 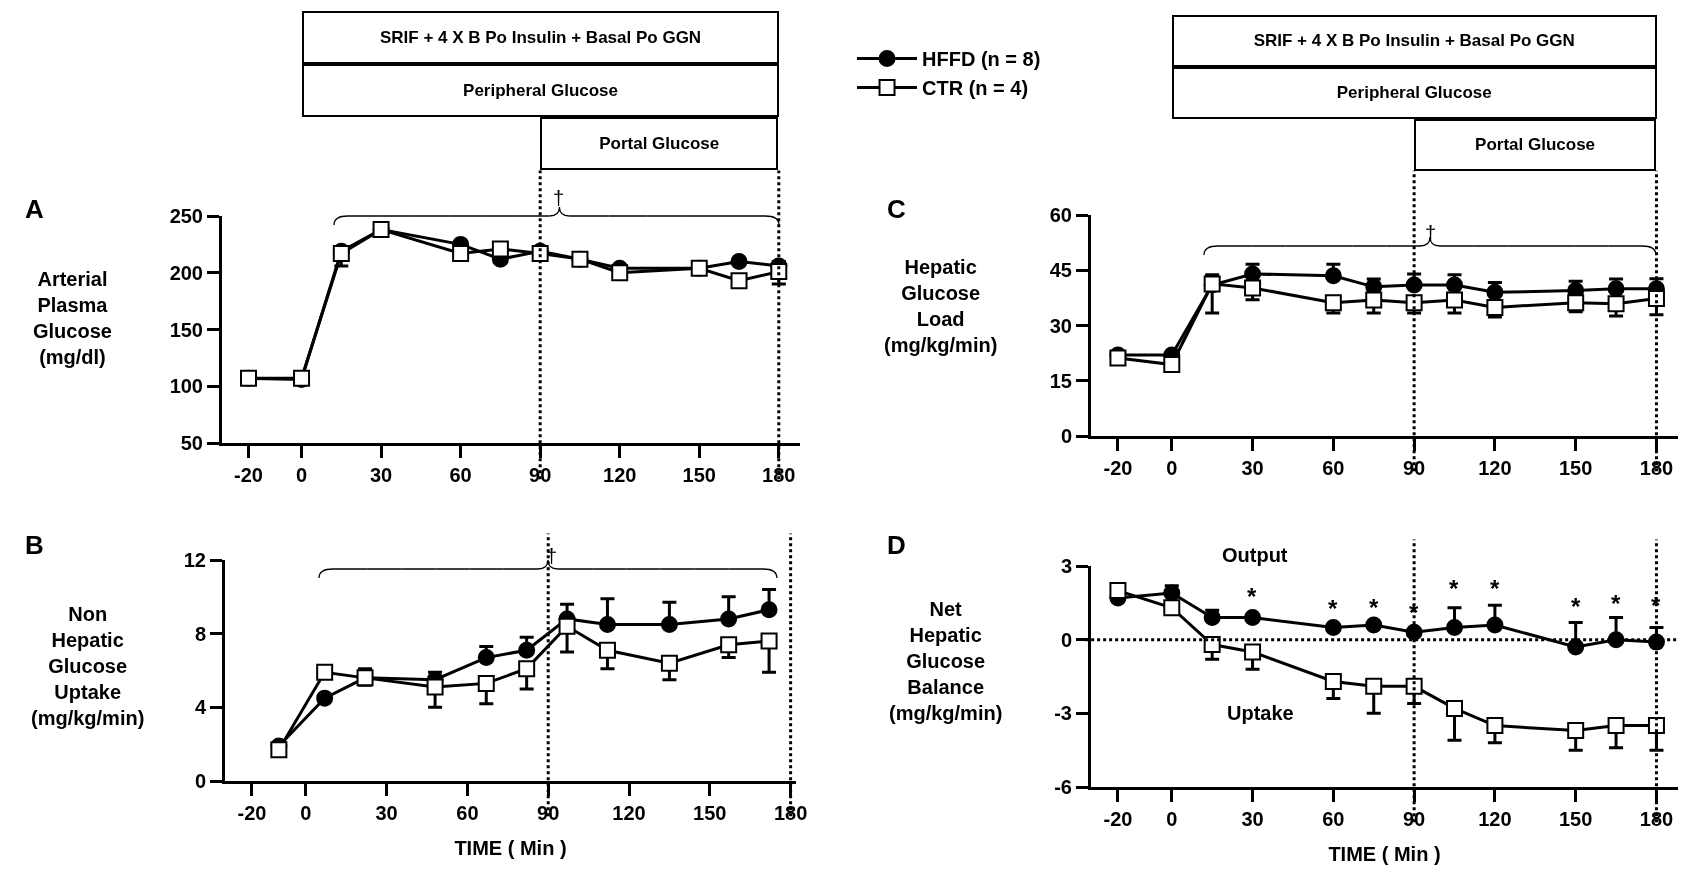 I want to click on legend-label: HFFD (n = 8), so click(x=981, y=59).